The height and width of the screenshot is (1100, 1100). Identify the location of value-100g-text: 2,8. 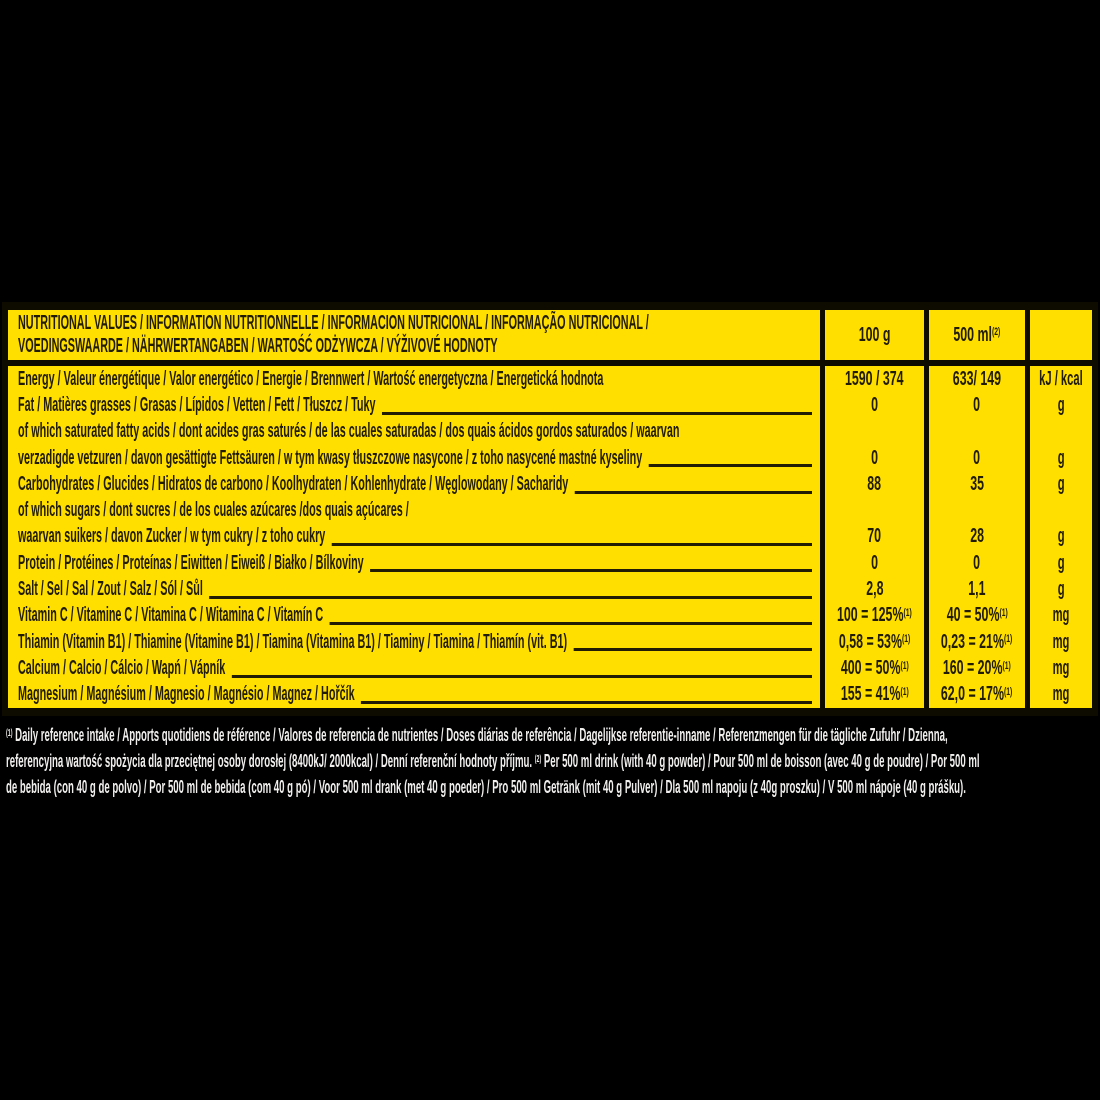
(874, 589).